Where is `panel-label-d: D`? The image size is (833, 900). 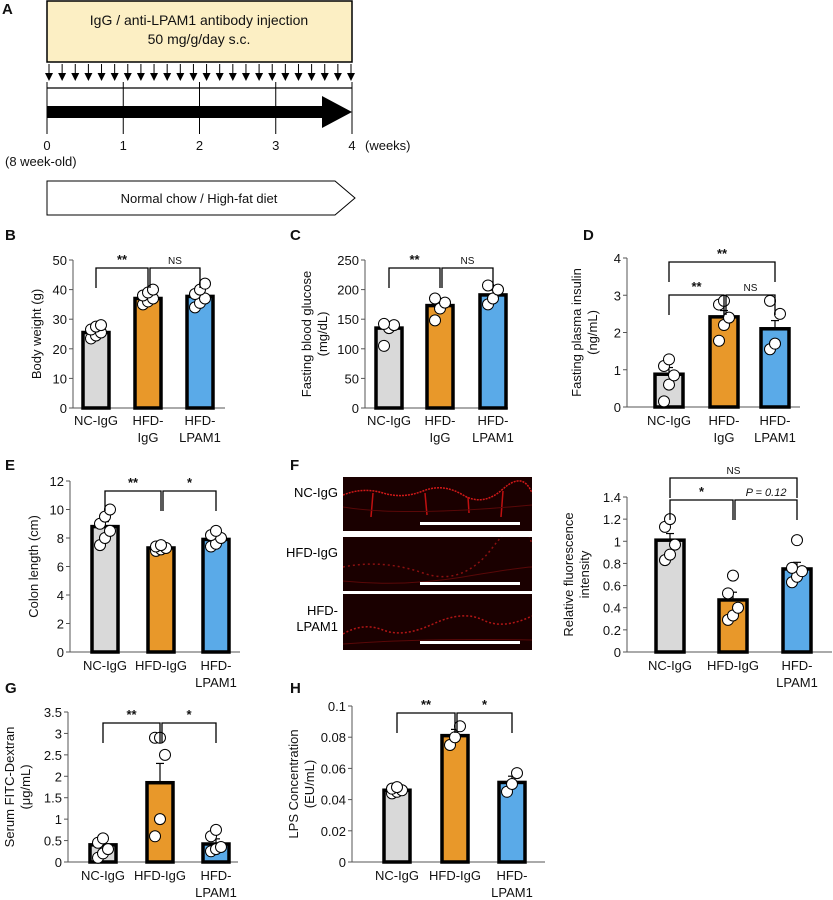
panel-label-d: D is located at coordinates (588, 235).